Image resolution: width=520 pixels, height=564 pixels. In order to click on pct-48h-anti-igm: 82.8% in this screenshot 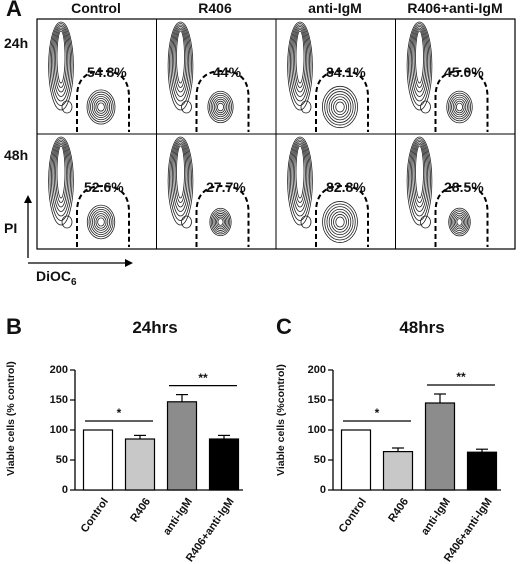, I will do `click(346, 187)`.